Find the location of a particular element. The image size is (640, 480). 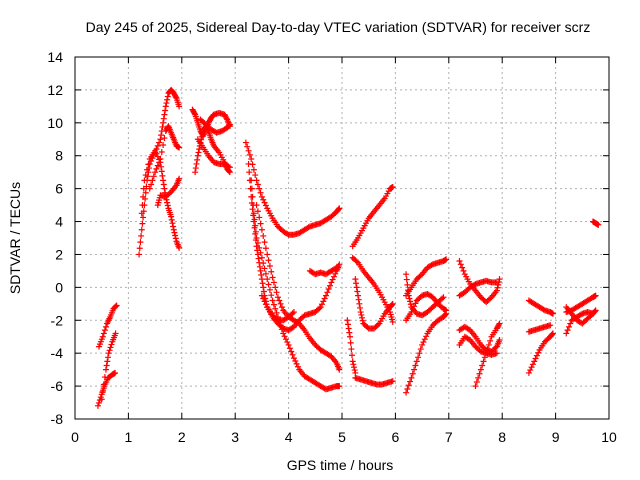

y-tick-label: -2 is located at coordinates (57, 320).